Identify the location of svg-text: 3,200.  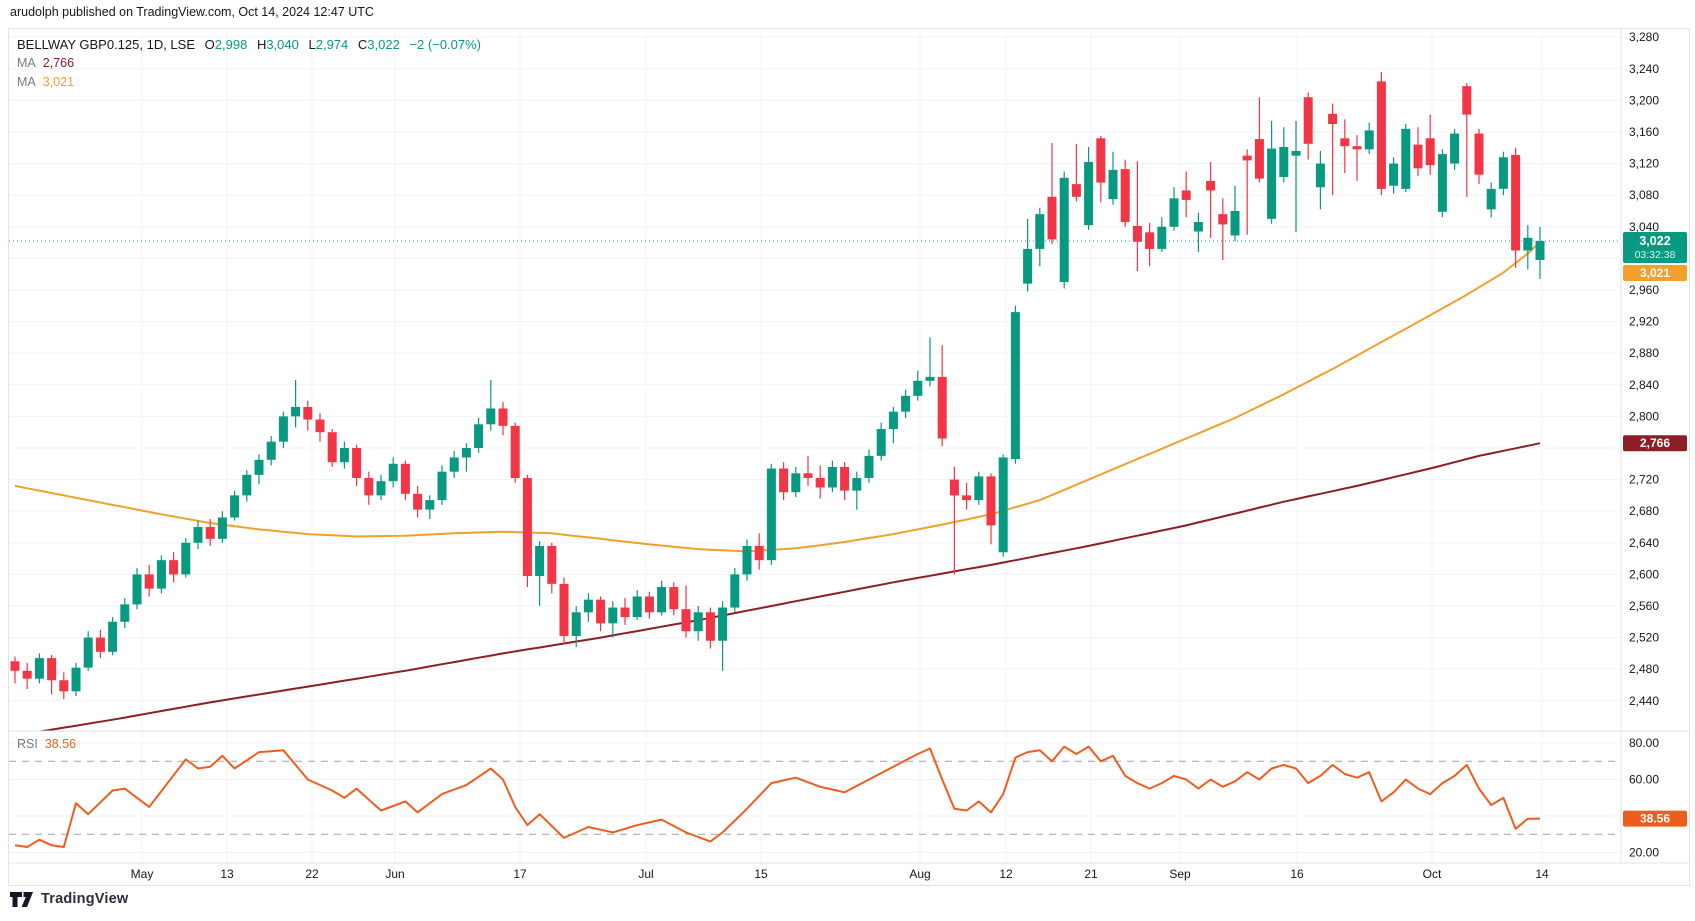
(1644, 100).